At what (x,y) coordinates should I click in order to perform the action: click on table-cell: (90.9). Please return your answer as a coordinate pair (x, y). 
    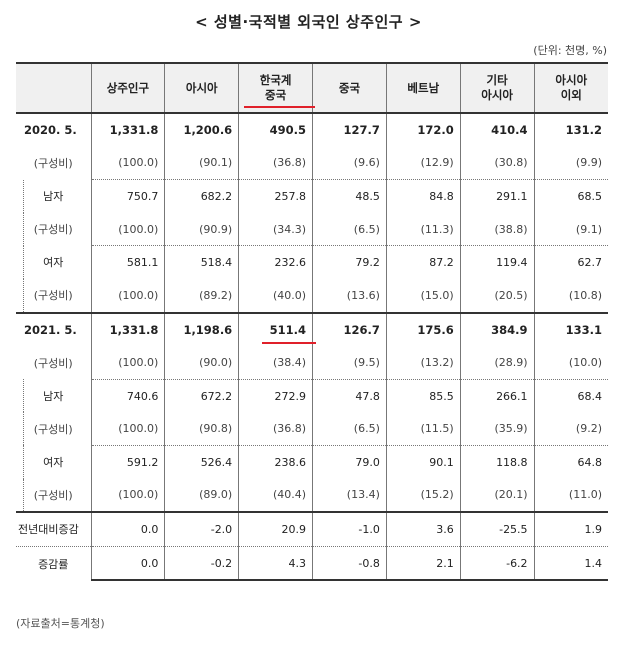
    Looking at the image, I should click on (201, 229).